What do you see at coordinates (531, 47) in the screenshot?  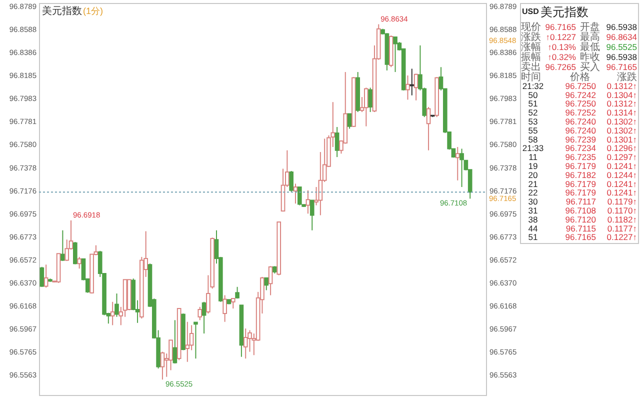 I see `text: 涨幅` at bounding box center [531, 47].